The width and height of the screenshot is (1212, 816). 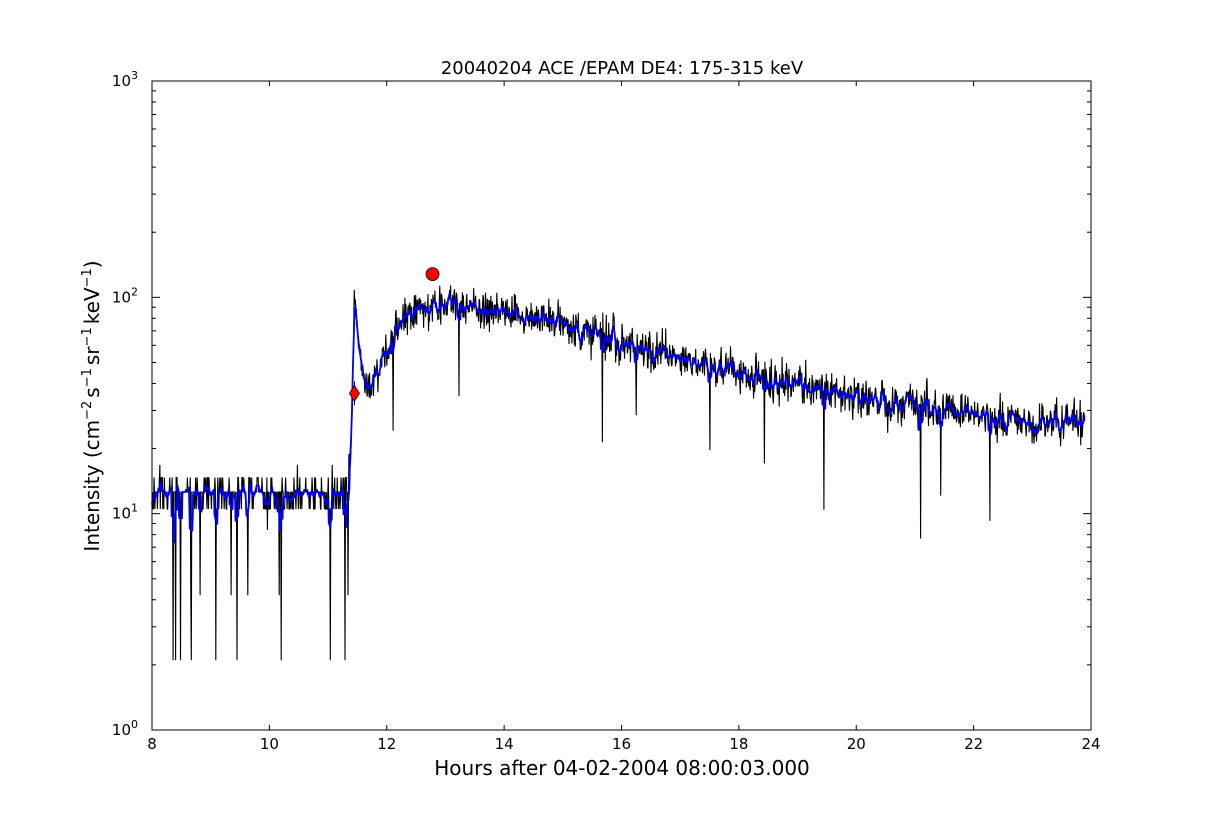 I want to click on y-tick-label: 10³, so click(x=125, y=79).